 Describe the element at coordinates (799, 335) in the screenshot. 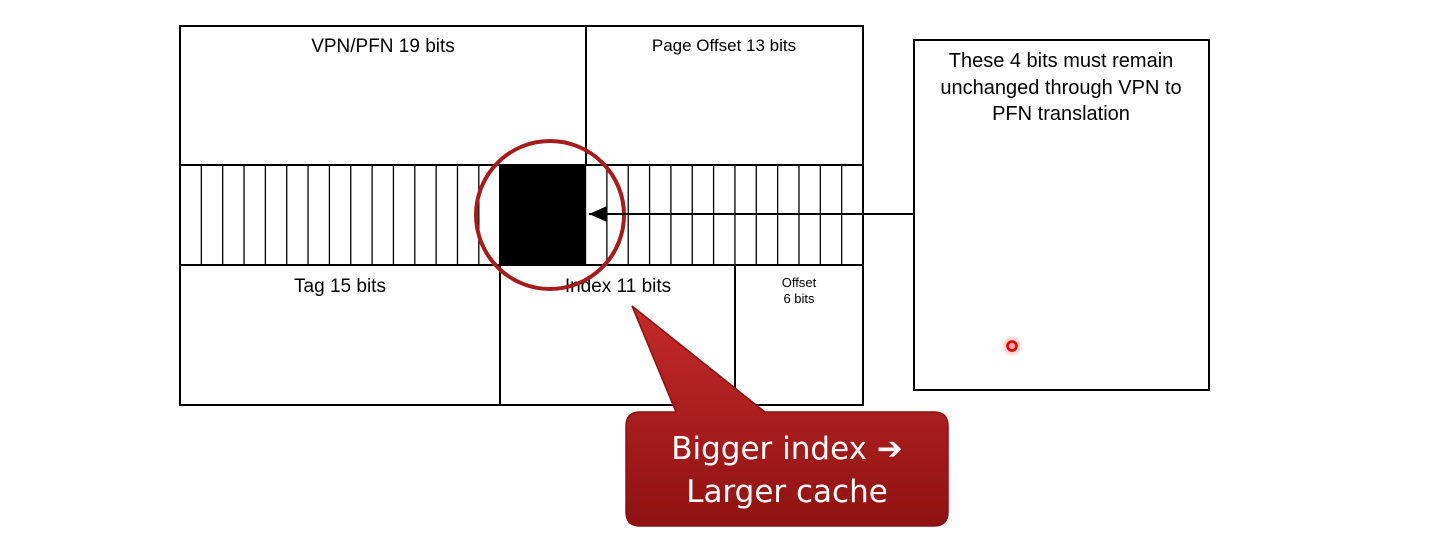

I see `block-offset-field` at that location.